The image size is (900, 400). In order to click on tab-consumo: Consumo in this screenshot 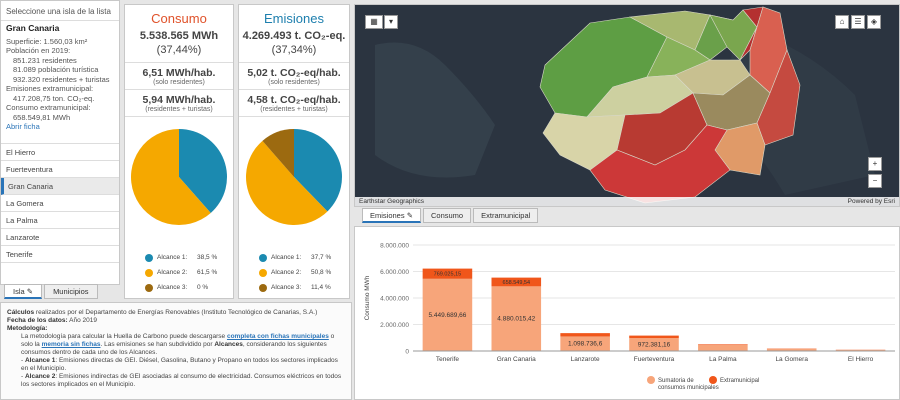, I will do `click(447, 215)`.